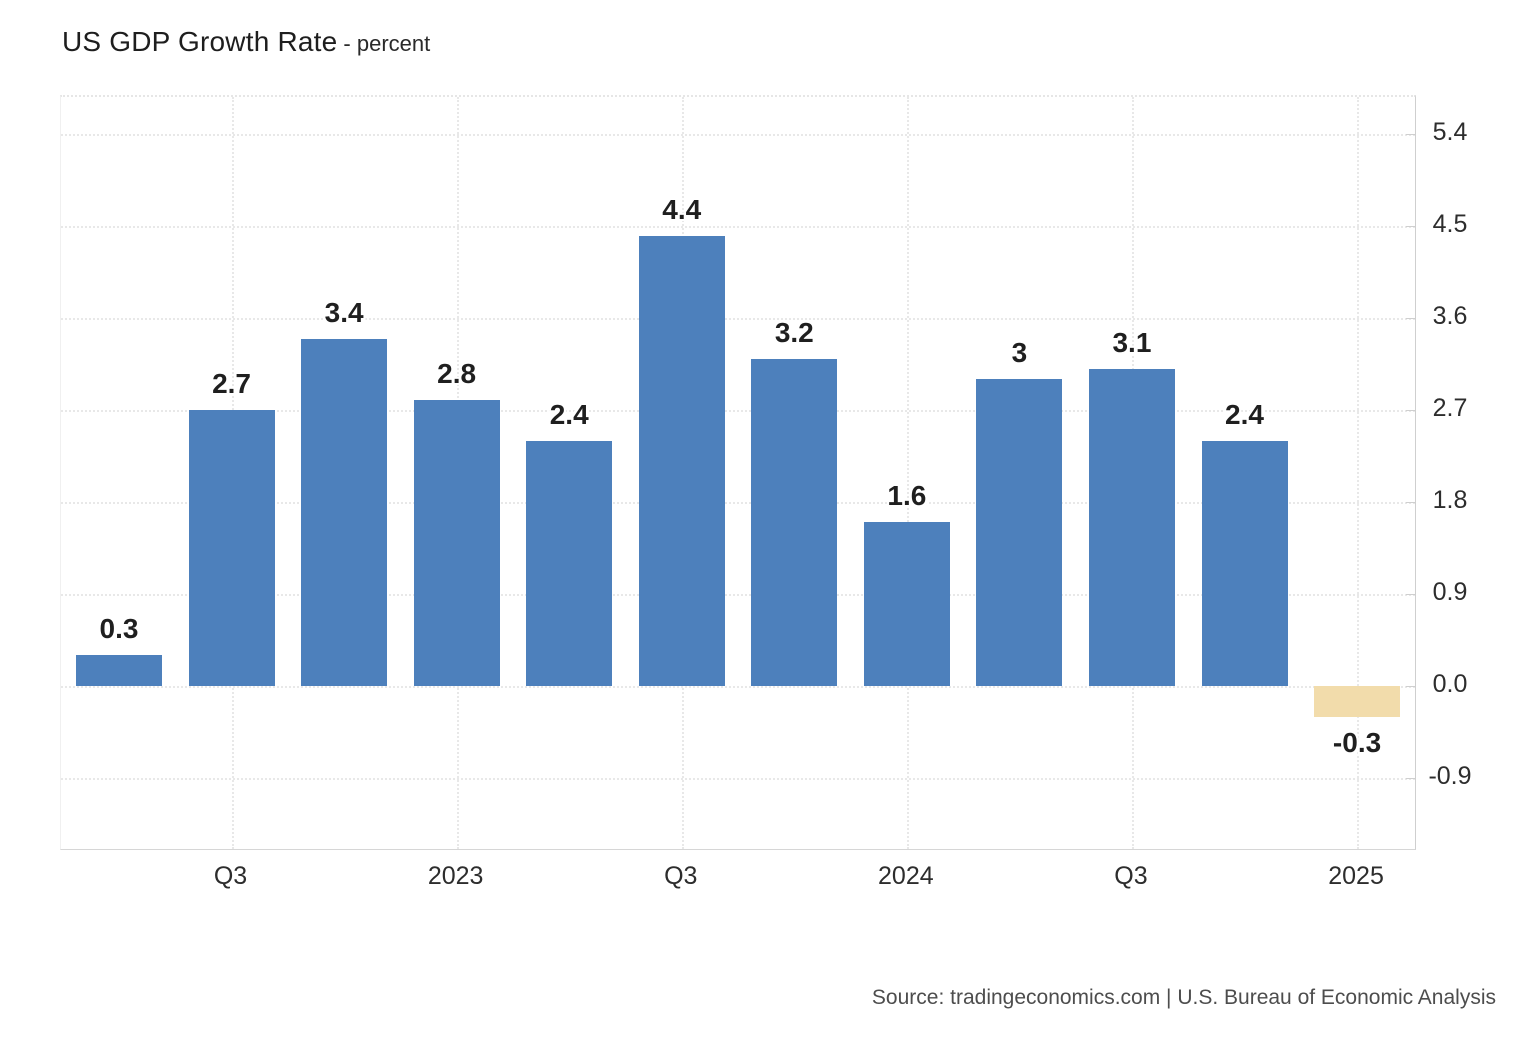  What do you see at coordinates (200, 41) in the screenshot?
I see `chart-title-text: US GDP Growth Rate` at bounding box center [200, 41].